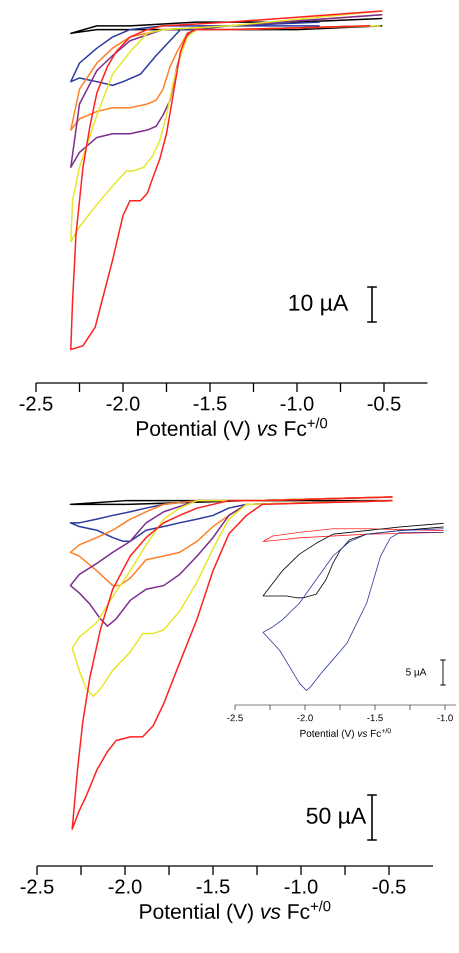 This screenshot has height=953, width=459. I want to click on annotation: 10 µA, so click(318, 305).